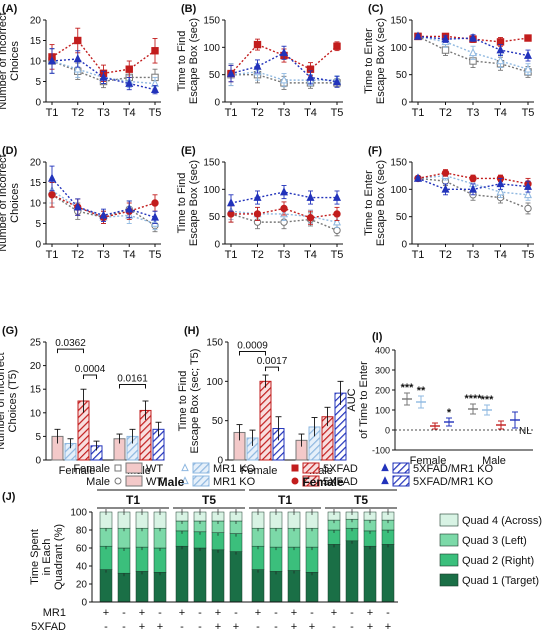  Describe the element at coordinates (59, 557) in the screenshot. I see `y-axis-label: Quadrant (%)` at that location.